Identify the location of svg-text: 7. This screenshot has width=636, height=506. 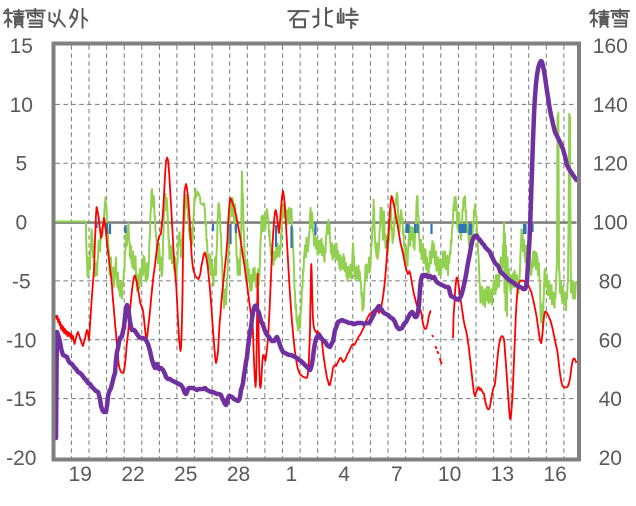
(397, 474).